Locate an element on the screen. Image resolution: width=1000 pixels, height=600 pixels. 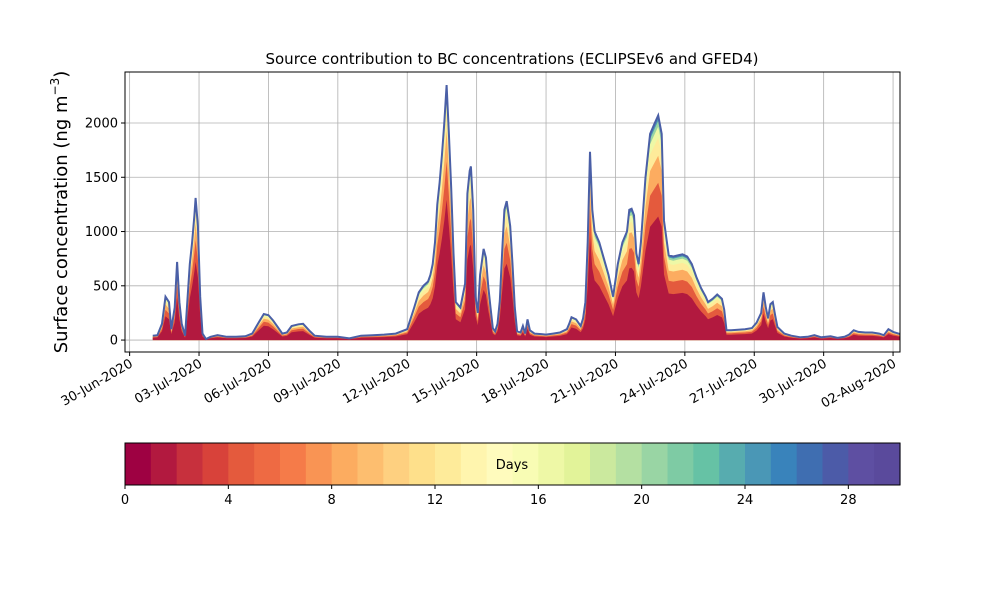
colorbar-tick-label: 12 is located at coordinates (435, 500).